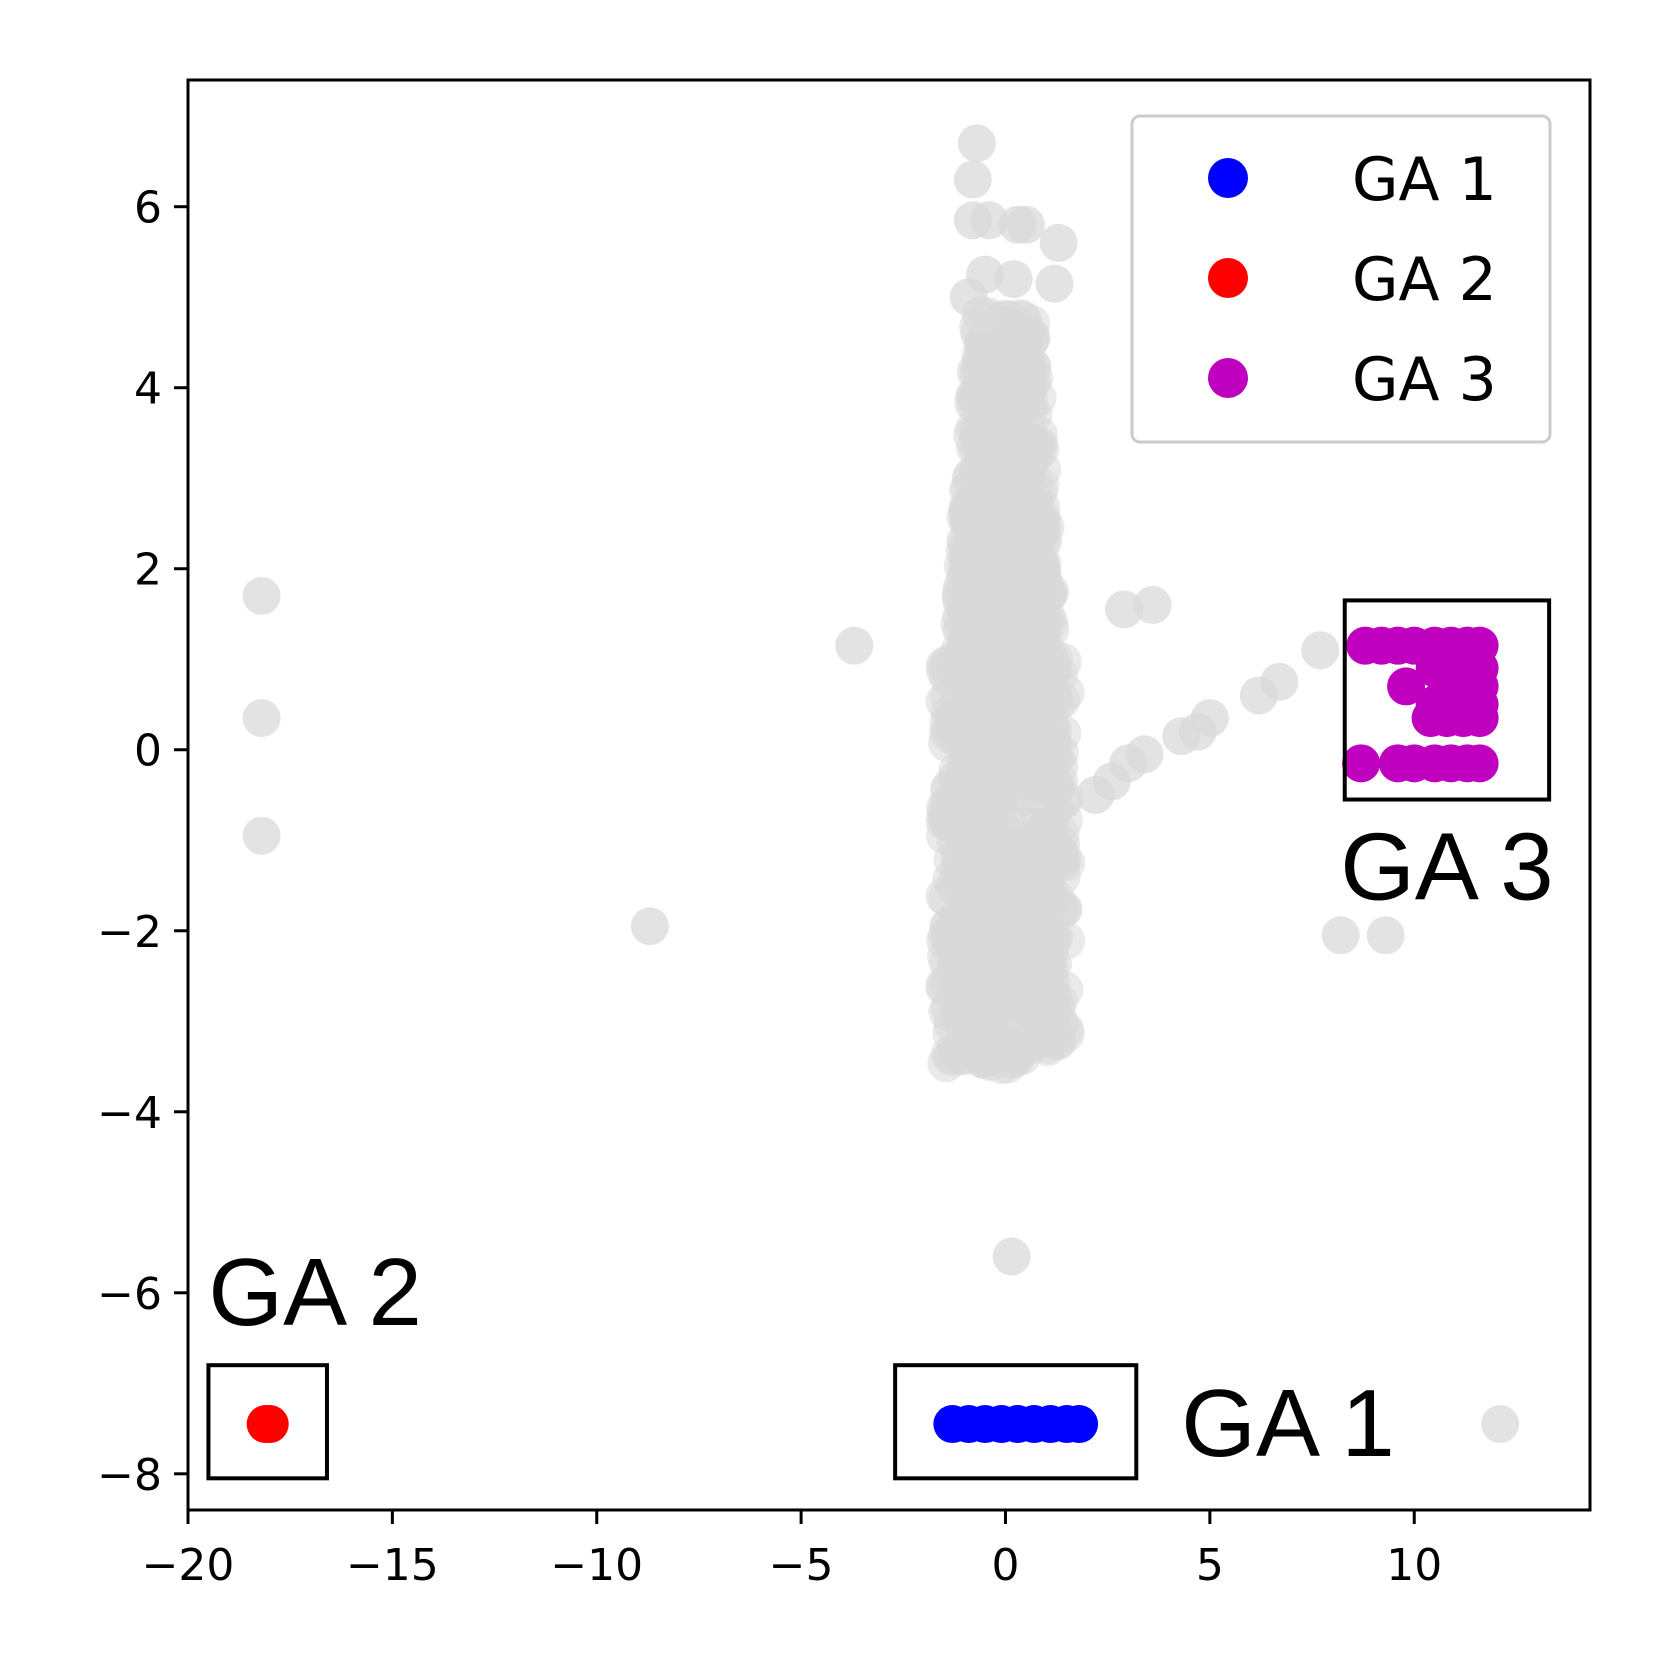 Image resolution: width=1653 pixels, height=1658 pixels. I want to click on x-tick-label: 10, so click(1414, 1565).